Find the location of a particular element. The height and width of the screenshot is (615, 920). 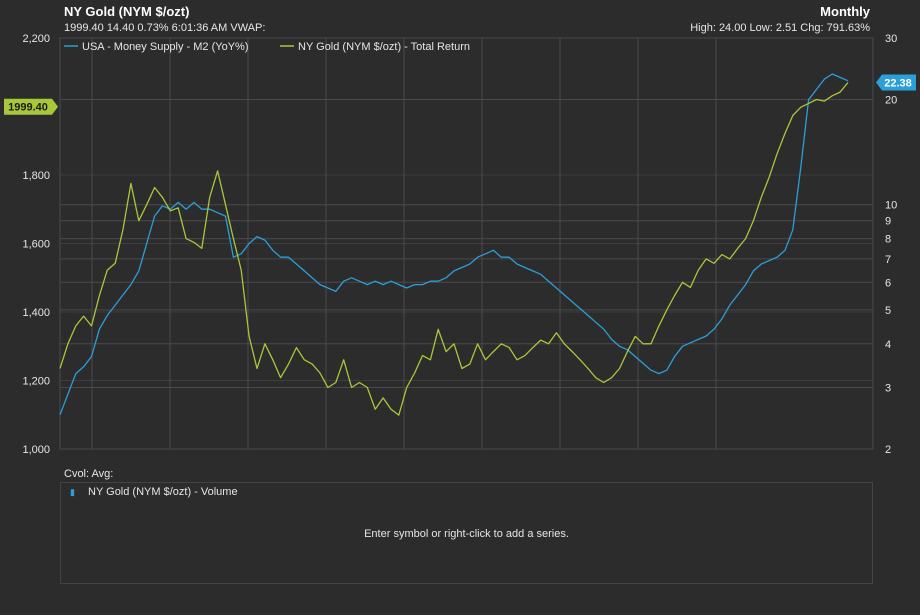

last-value-tag-right is located at coordinates (896, 82).